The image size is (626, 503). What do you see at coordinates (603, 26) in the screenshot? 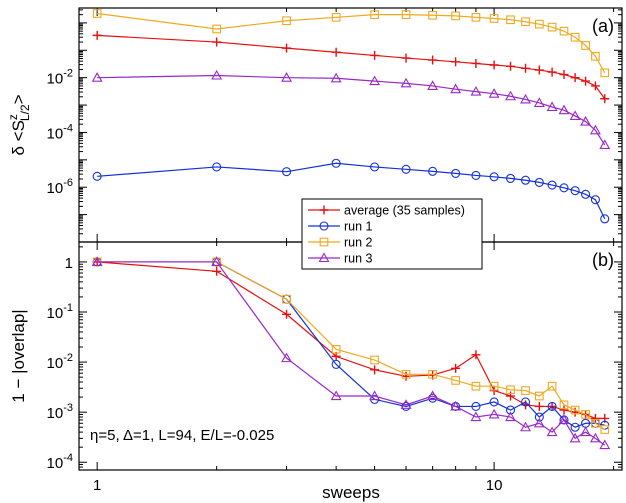
I see `panel-label-a: (a)` at bounding box center [603, 26].